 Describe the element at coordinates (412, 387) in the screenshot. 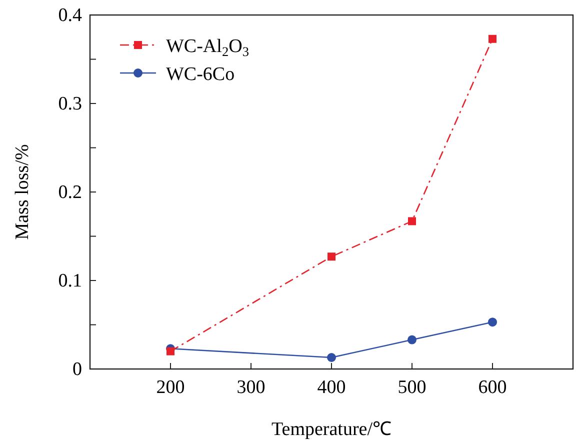

I see `x-tick-label: 500` at that location.